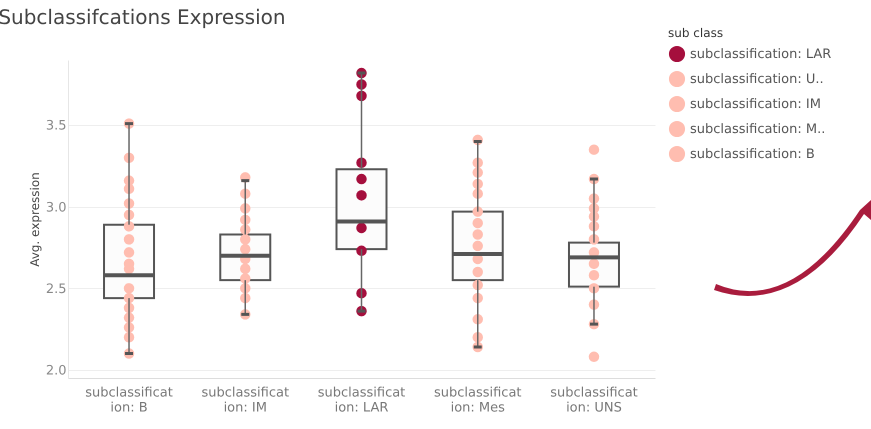 The width and height of the screenshot is (871, 429). I want to click on legend-label: subclassification: IM, so click(755, 104).